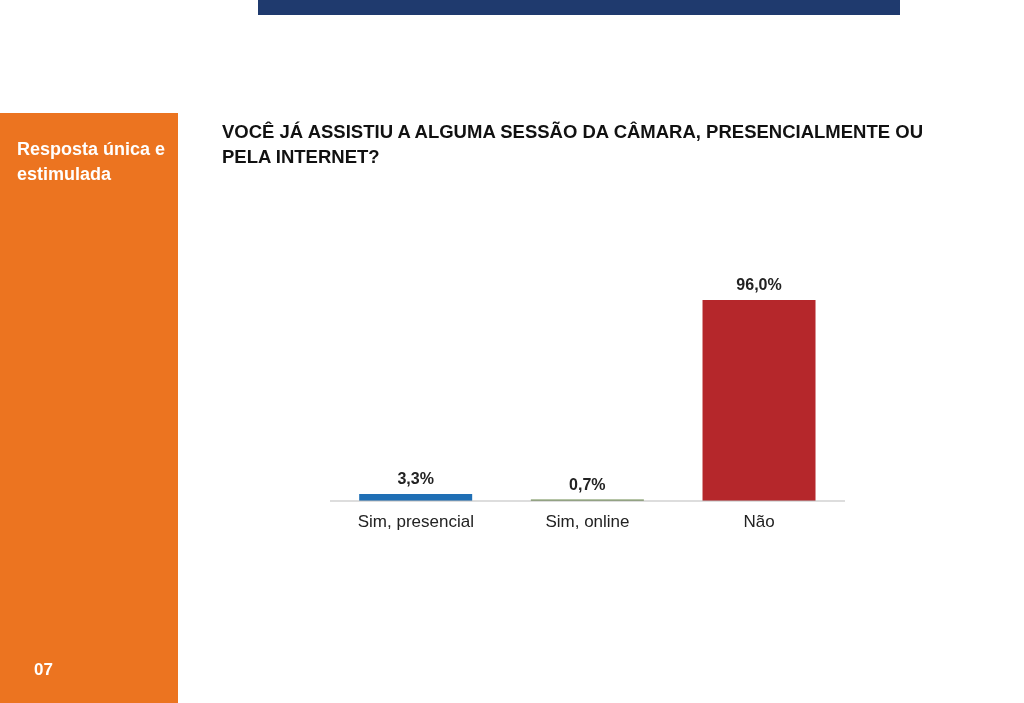 This screenshot has width=1024, height=703. I want to click on text: Resposta única e estimulada, so click(92, 162).